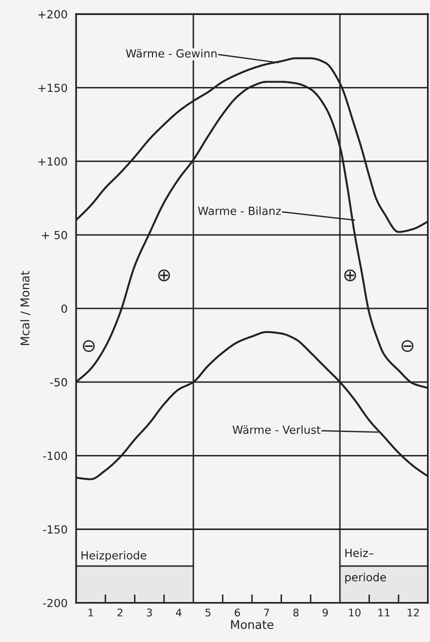  I want to click on annotation: Warme - Bilanz, so click(239, 211).